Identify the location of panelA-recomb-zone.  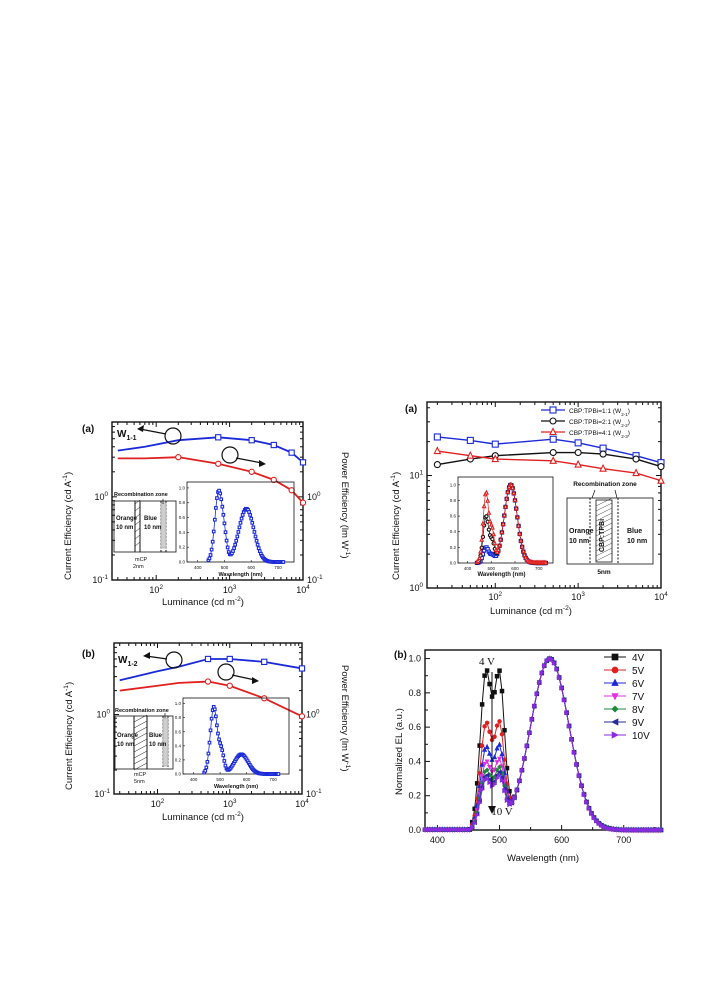
(163, 525).